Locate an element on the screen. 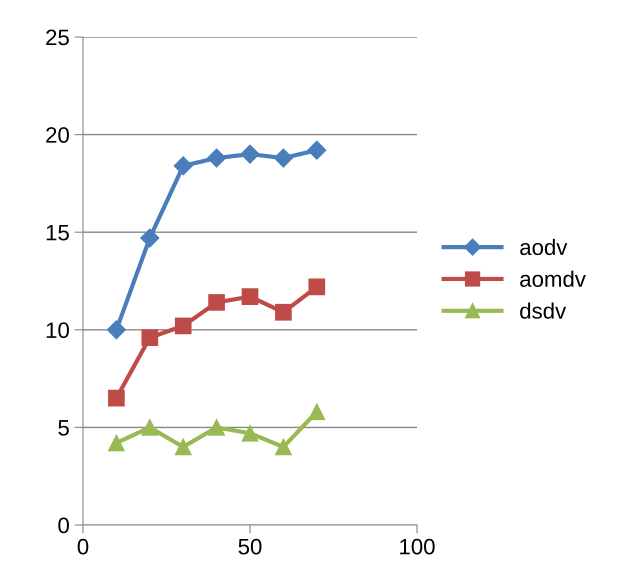 This screenshot has width=623, height=588. y-tick-label: 20 is located at coordinates (57, 135).